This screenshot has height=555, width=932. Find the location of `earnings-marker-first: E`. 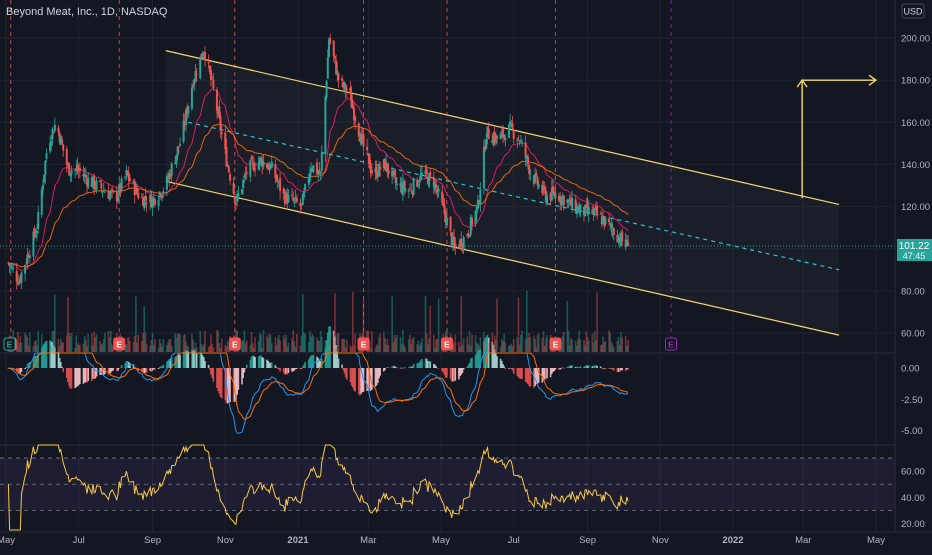

earnings-marker-first: E is located at coordinates (9, 344).